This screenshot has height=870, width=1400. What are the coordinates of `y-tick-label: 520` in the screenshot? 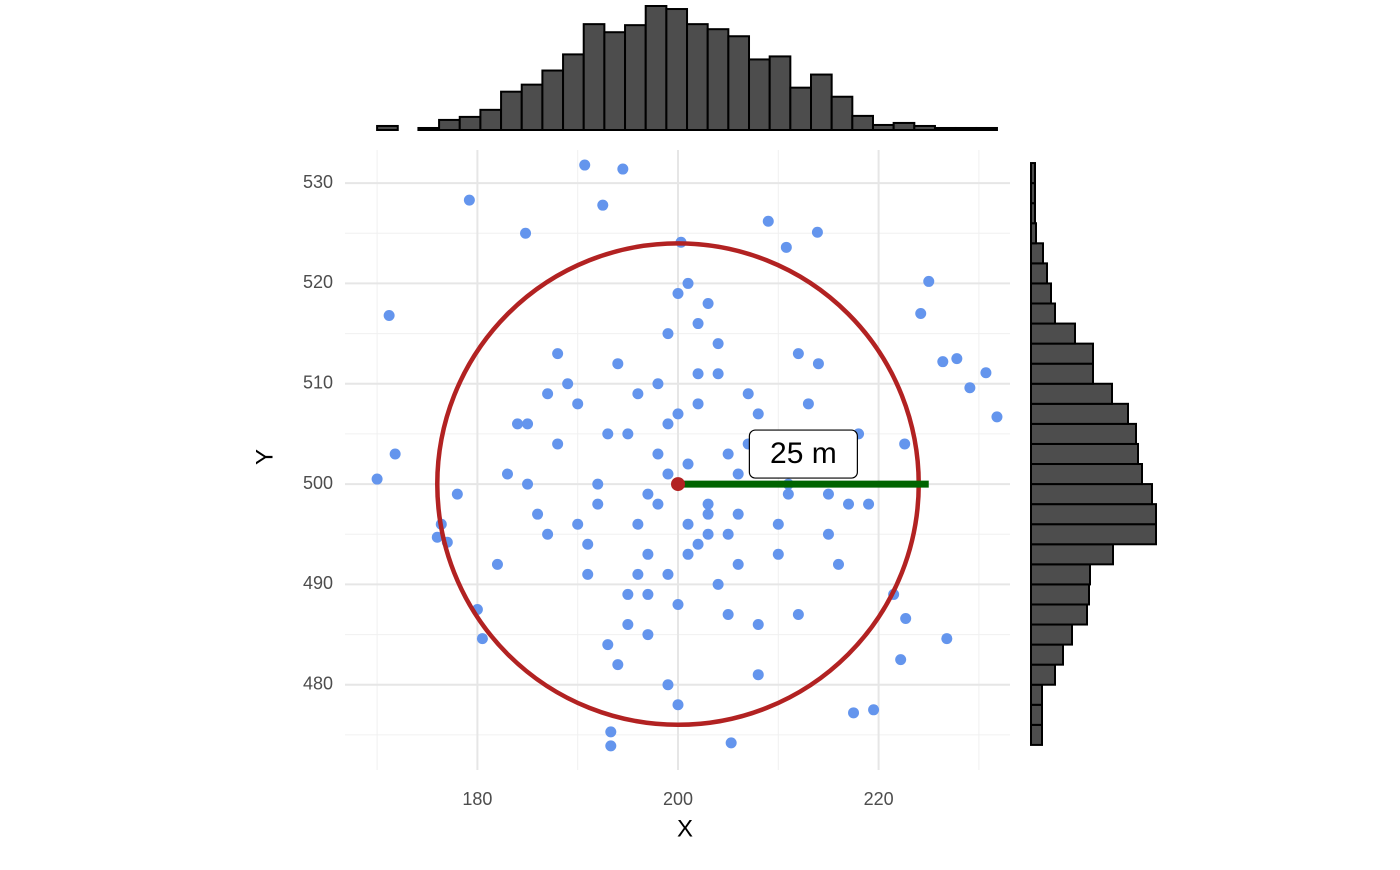 It's located at (318, 282).